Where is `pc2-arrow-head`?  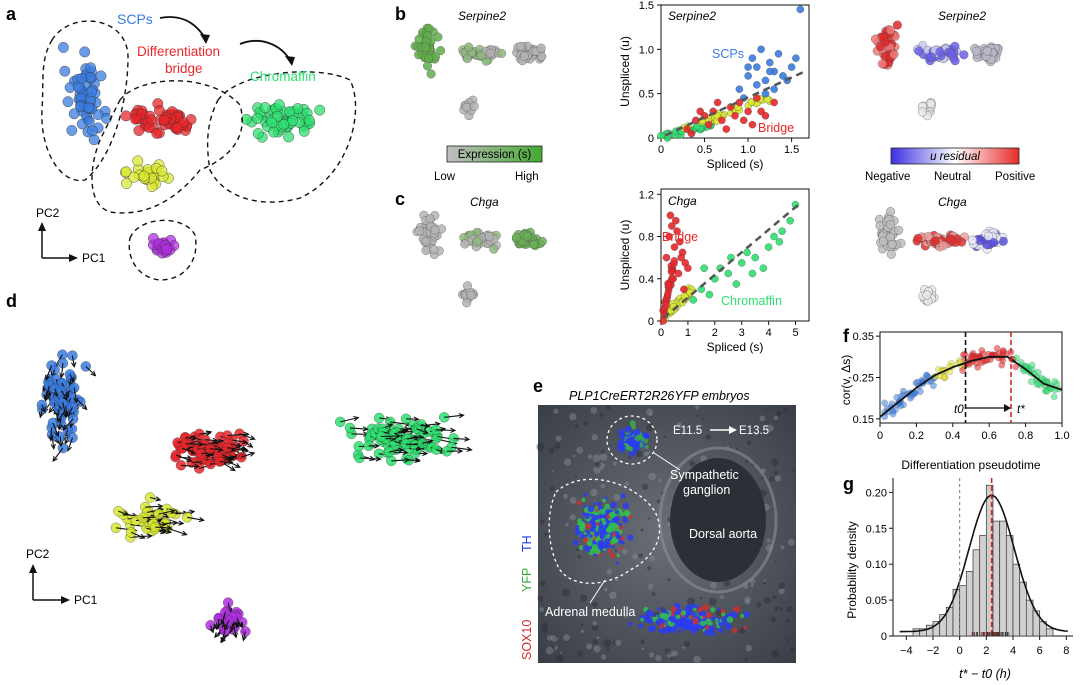
pc2-arrow-head is located at coordinates (42, 226).